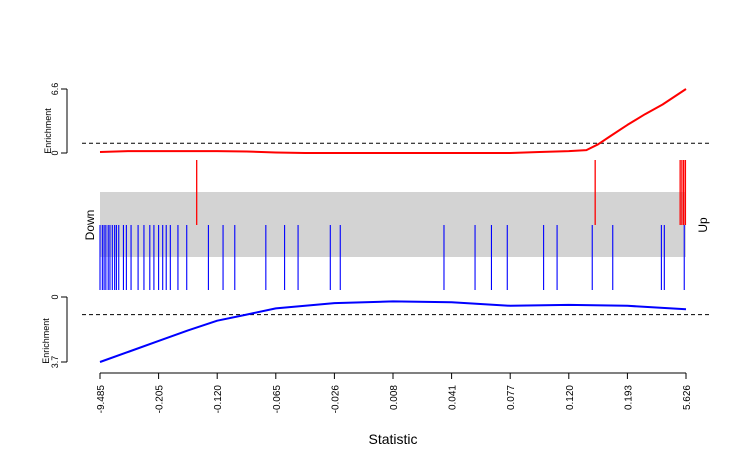  What do you see at coordinates (394, 397) in the screenshot?
I see `x-tick-label: 0.008` at bounding box center [394, 397].